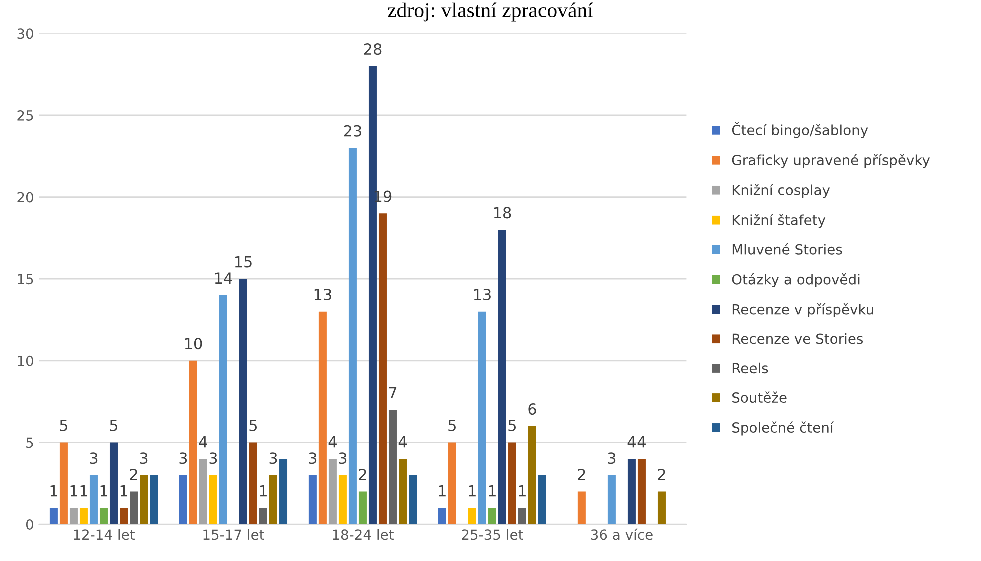 This screenshot has height=561, width=981. What do you see at coordinates (26, 197) in the screenshot?
I see `y-tick-label: 20` at bounding box center [26, 197].